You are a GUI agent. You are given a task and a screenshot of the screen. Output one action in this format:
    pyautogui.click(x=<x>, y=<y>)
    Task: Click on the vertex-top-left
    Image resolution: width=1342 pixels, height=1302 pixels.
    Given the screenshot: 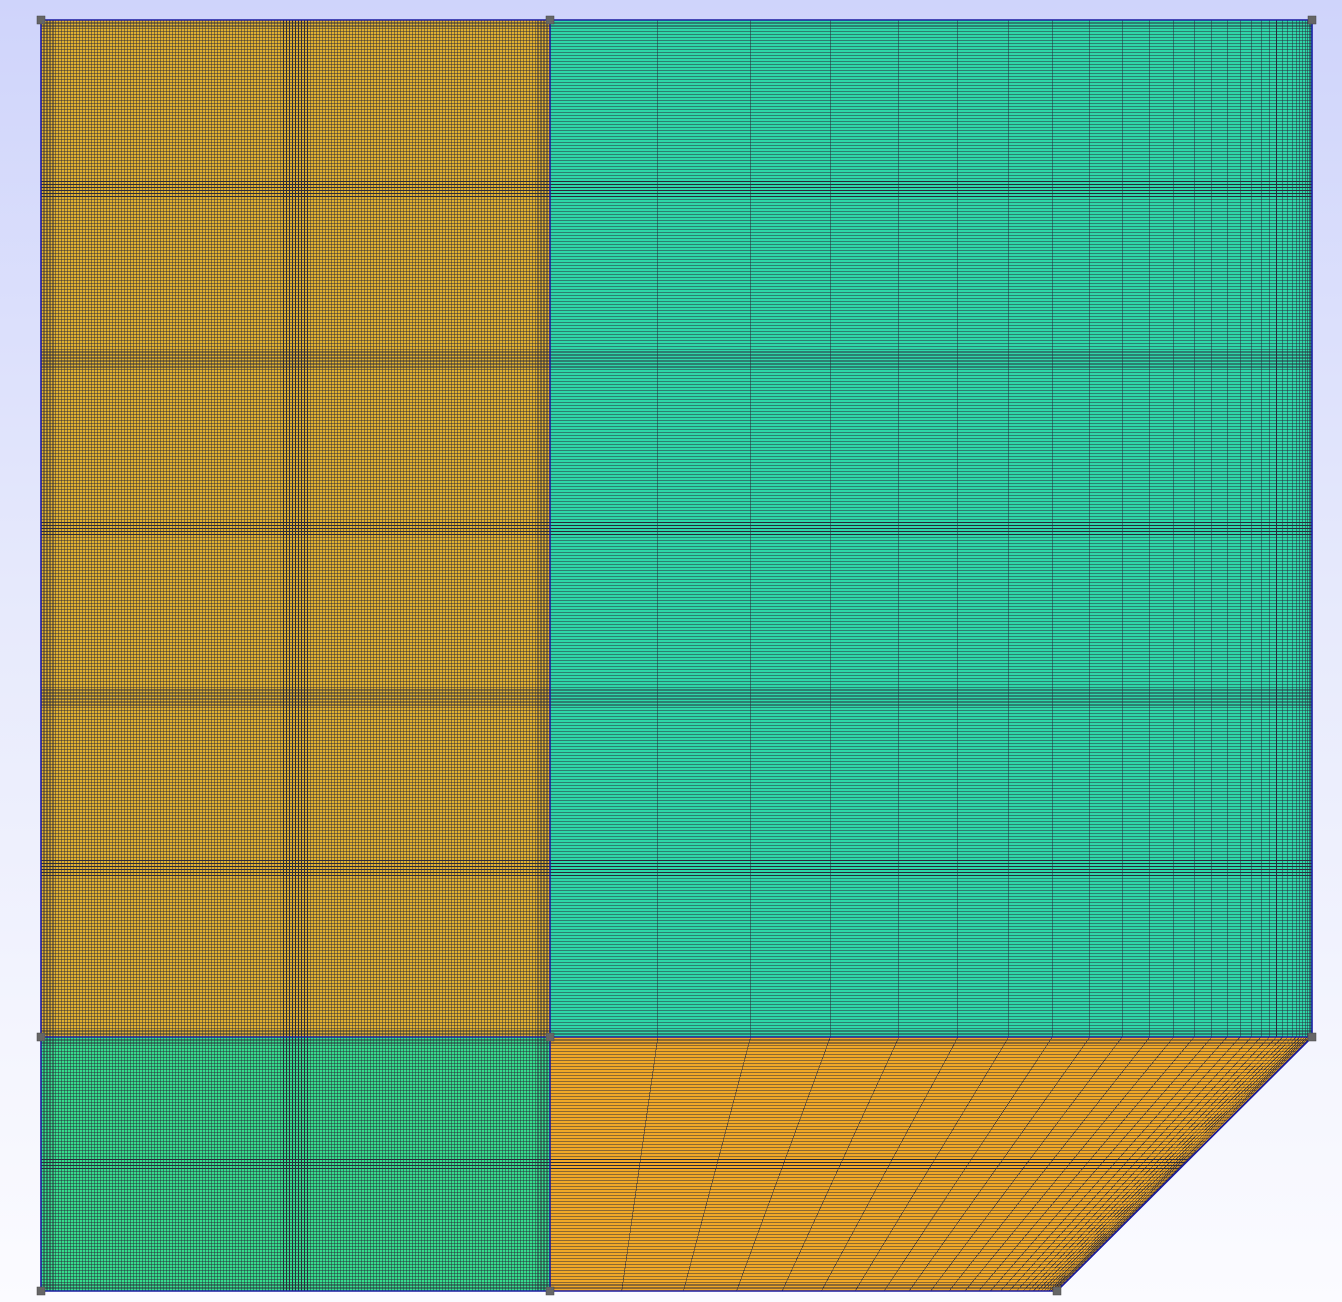 What is the action you would take?
    pyautogui.click(x=41, y=20)
    